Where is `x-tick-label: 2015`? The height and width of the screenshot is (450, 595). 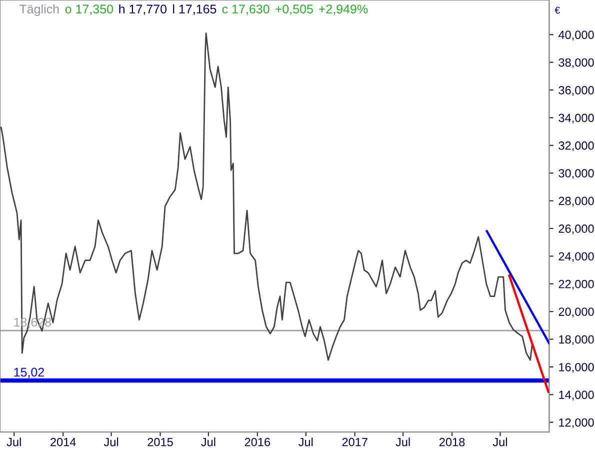
x-tick-label: 2015 is located at coordinates (160, 442).